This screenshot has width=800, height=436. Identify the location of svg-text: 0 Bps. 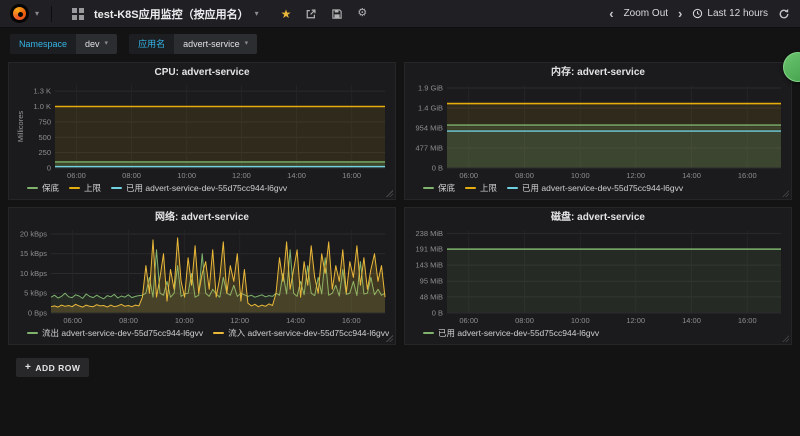
(37, 313).